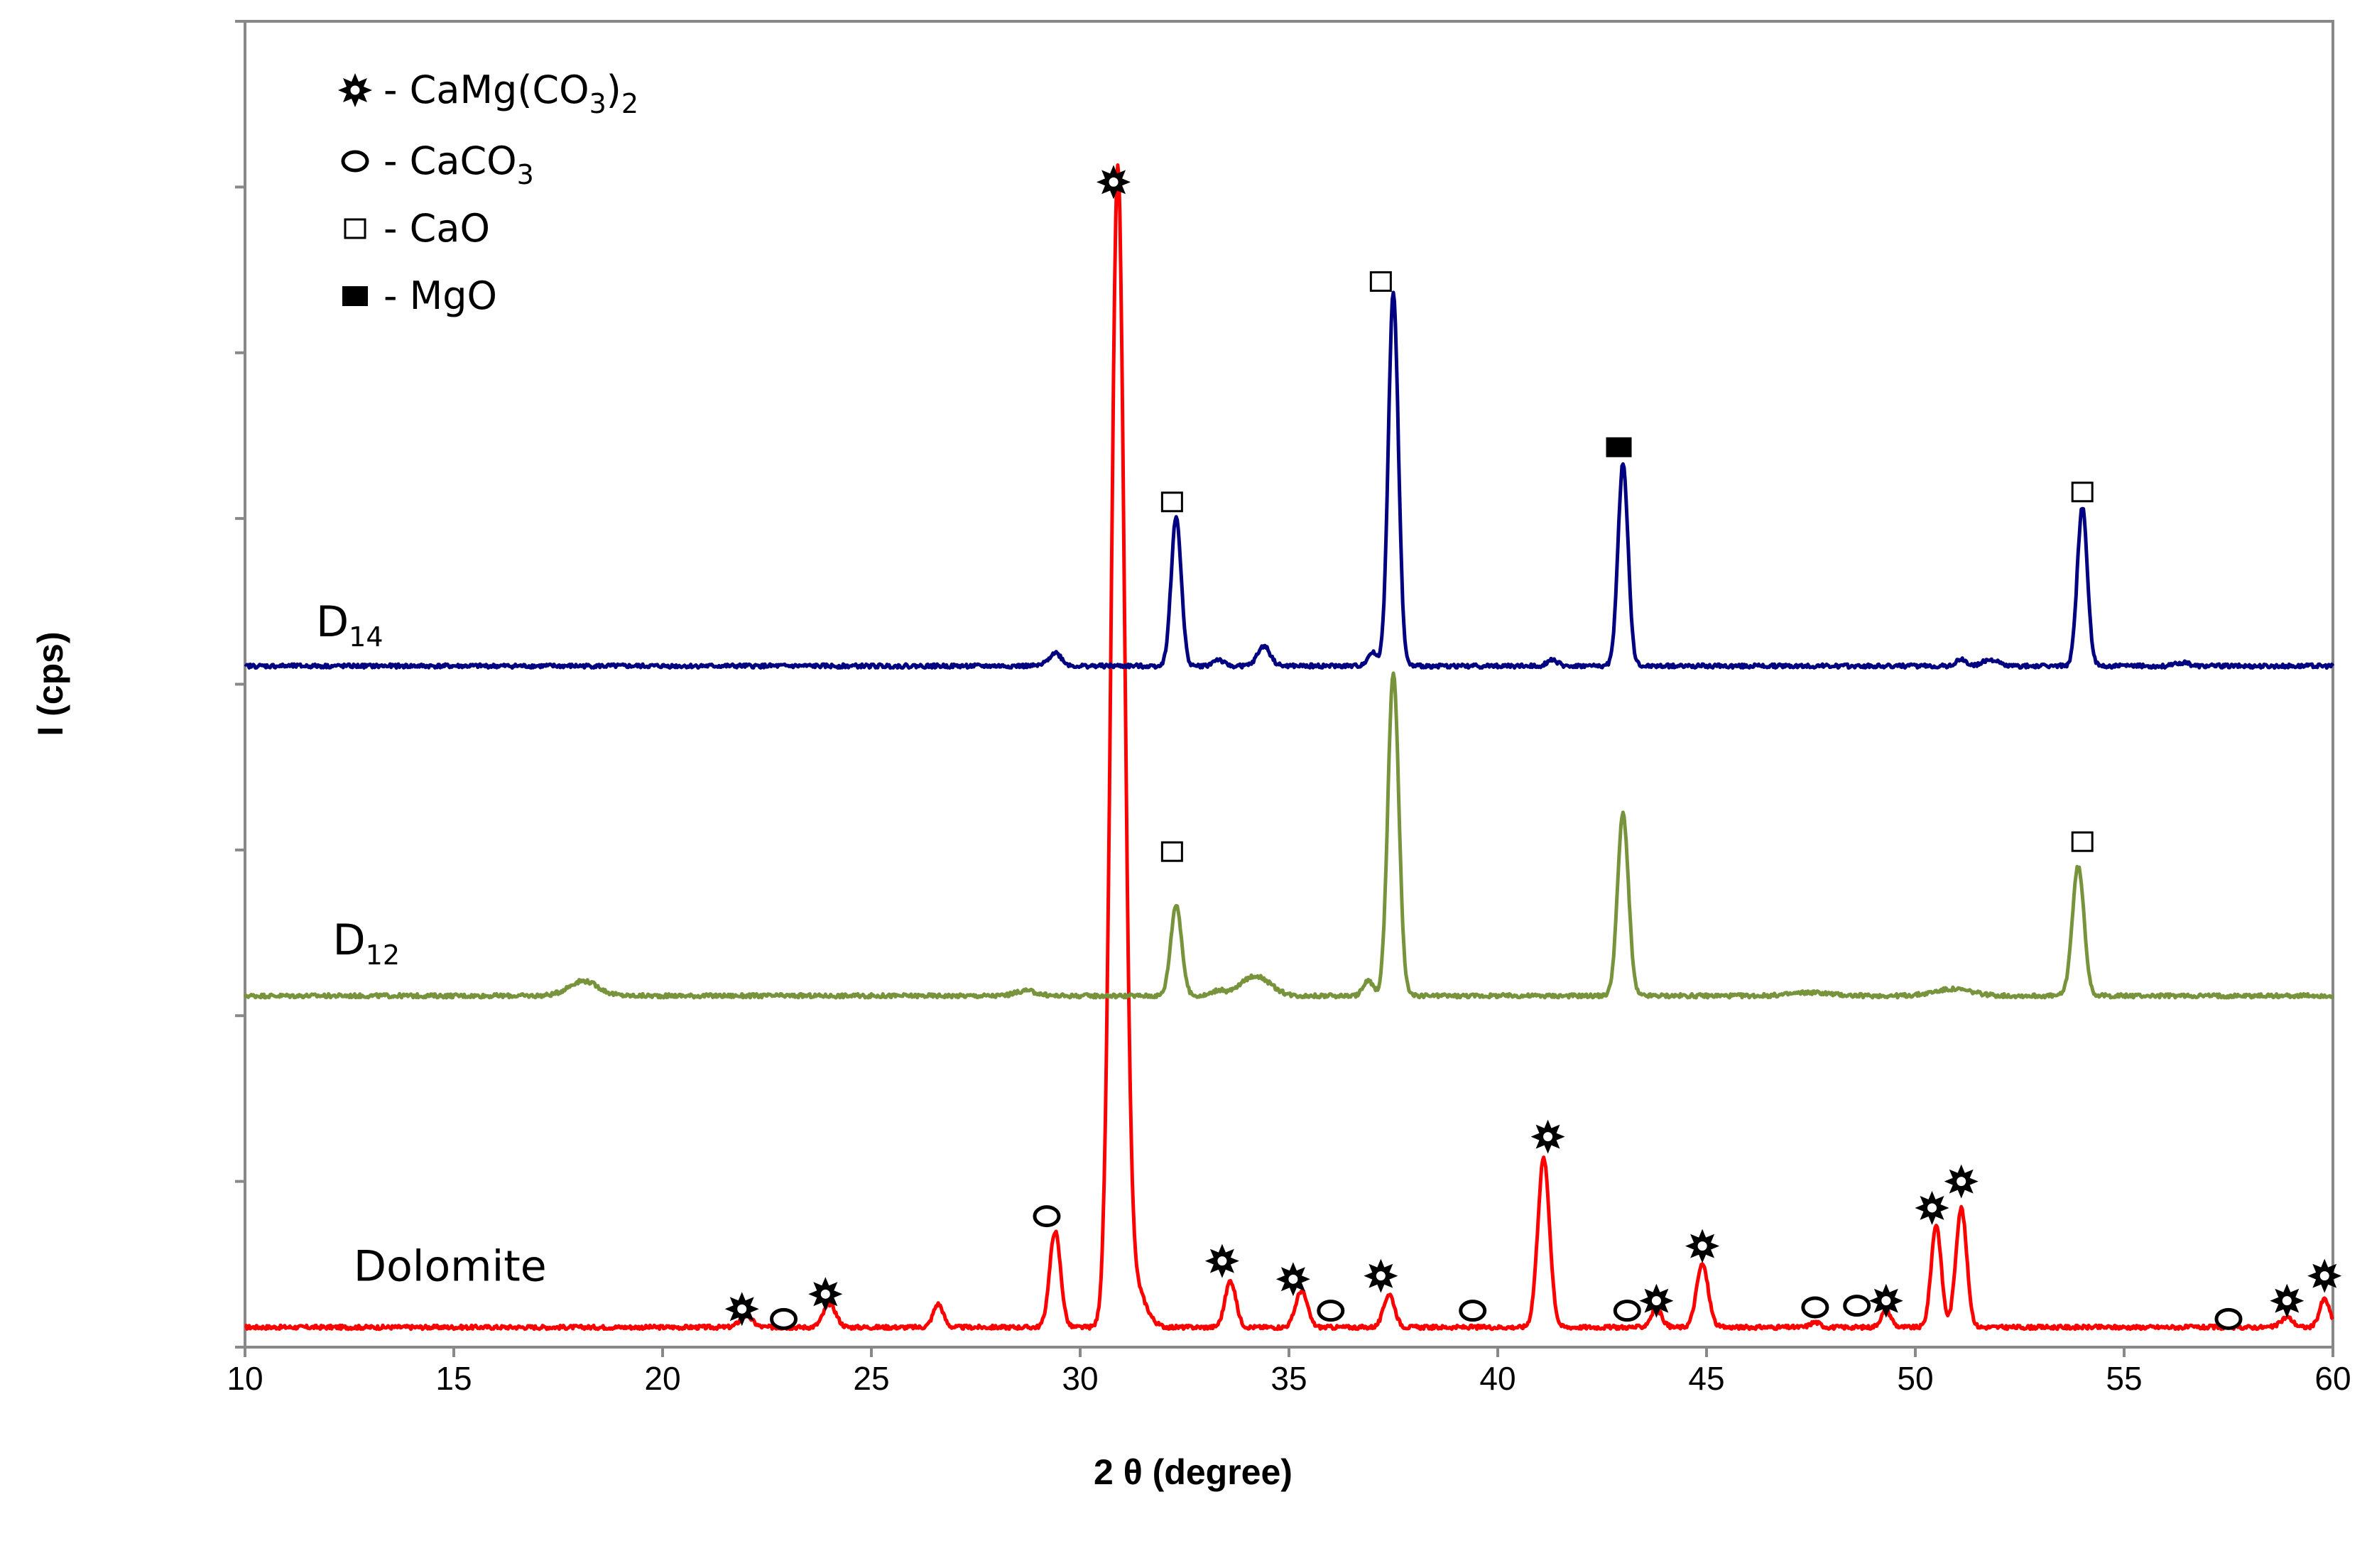 This screenshot has height=1568, width=2367. I want to click on x-tick-label: 10, so click(245, 1379).